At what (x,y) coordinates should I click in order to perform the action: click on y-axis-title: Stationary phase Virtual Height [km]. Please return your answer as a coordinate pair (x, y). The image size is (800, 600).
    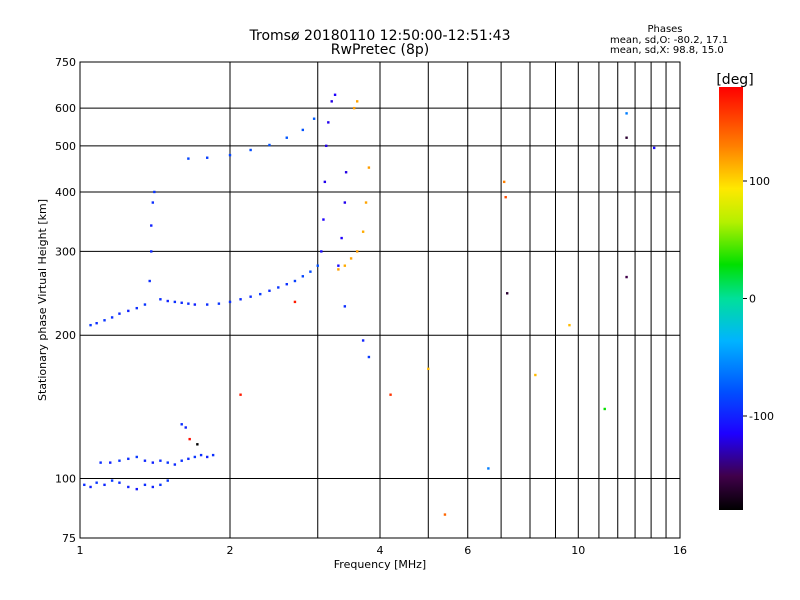
    Looking at the image, I should click on (42, 300).